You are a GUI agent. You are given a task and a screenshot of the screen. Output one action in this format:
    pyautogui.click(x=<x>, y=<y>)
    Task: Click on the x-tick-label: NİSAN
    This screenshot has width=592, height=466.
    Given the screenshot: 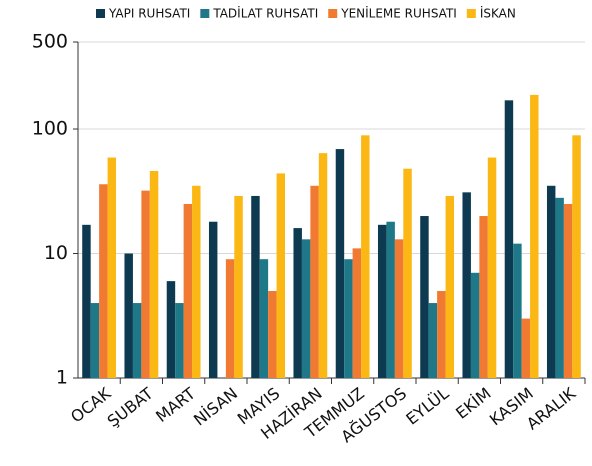 What is the action you would take?
    pyautogui.click(x=215, y=407)
    